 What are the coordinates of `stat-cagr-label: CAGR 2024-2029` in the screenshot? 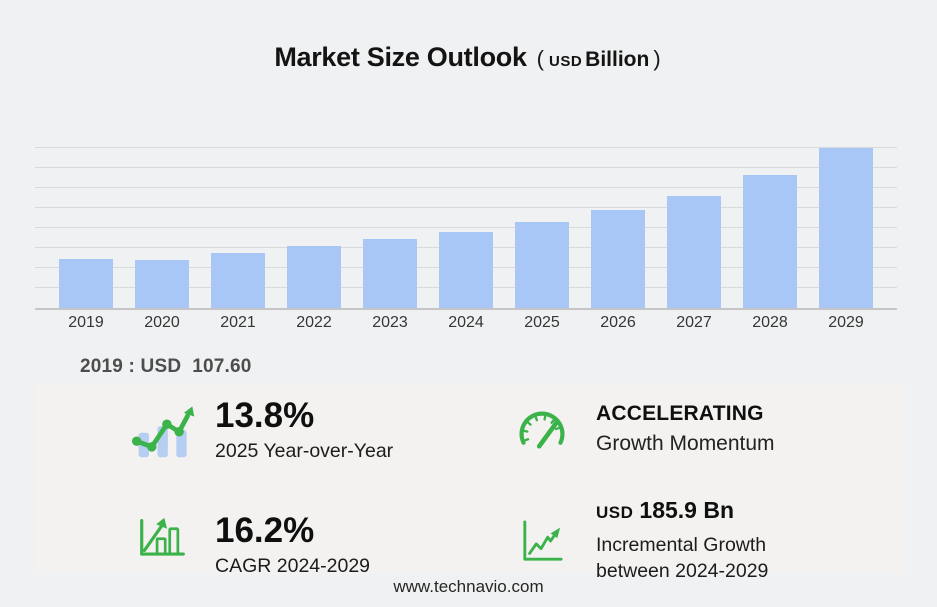 It's located at (293, 566).